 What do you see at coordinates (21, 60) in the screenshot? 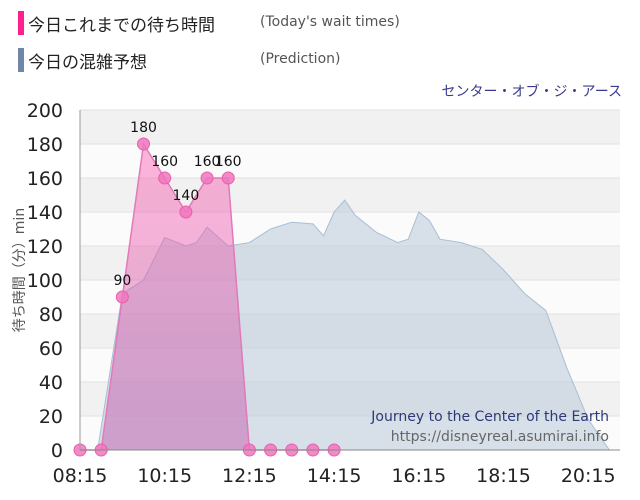
I see `legend-prediction-swatch` at bounding box center [21, 60].